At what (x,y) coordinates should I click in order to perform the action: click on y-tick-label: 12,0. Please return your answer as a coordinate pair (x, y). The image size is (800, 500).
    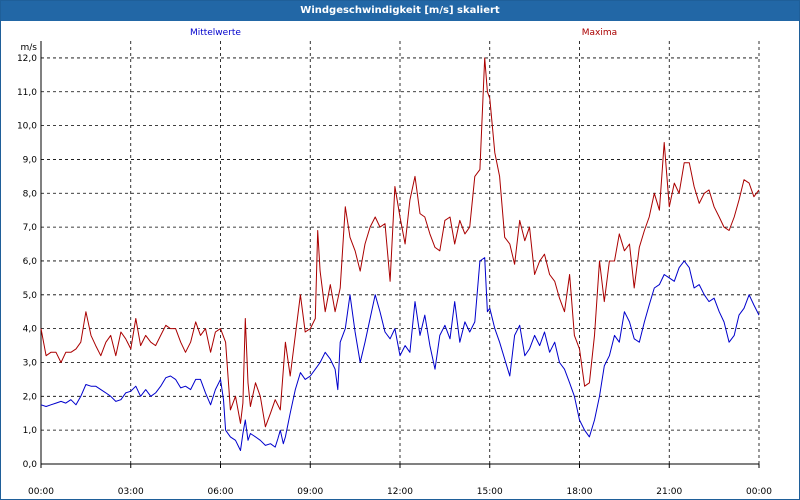
    Looking at the image, I should click on (27, 59).